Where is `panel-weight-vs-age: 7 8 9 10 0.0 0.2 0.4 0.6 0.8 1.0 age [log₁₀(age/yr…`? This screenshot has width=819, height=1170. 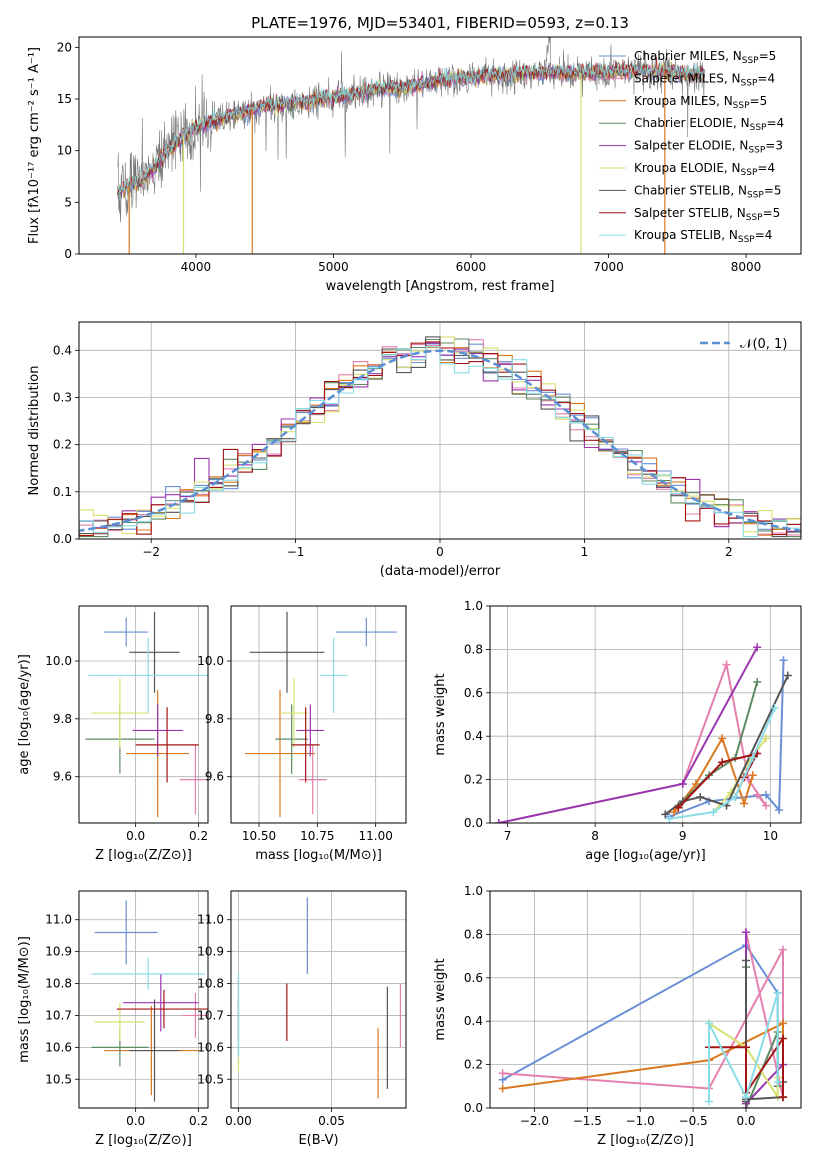
panel-weight-vs-age: 7 8 9 10 0.0 0.2 0.4 0.6 0.8 1.0 age [log₁₀(age/yr… is located at coordinates (617, 731).